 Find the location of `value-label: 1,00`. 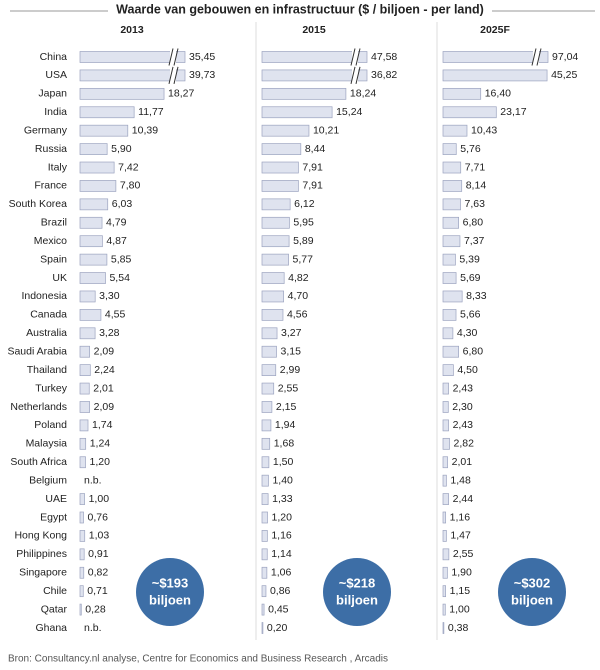

value-label: 1,00 is located at coordinates (99, 499).